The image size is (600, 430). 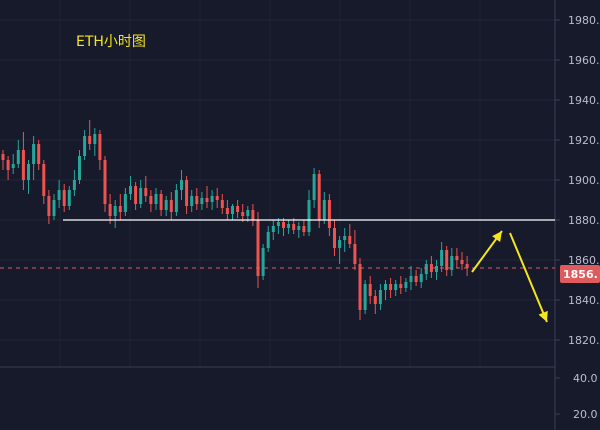 I want to click on price-tick-label: 1900., so click(x=584, y=180).